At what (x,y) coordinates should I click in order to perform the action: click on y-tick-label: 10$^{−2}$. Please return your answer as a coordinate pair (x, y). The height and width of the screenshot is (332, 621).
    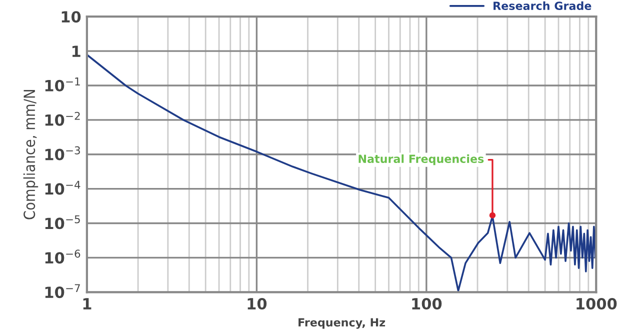
    Looking at the image, I should click on (62, 119).